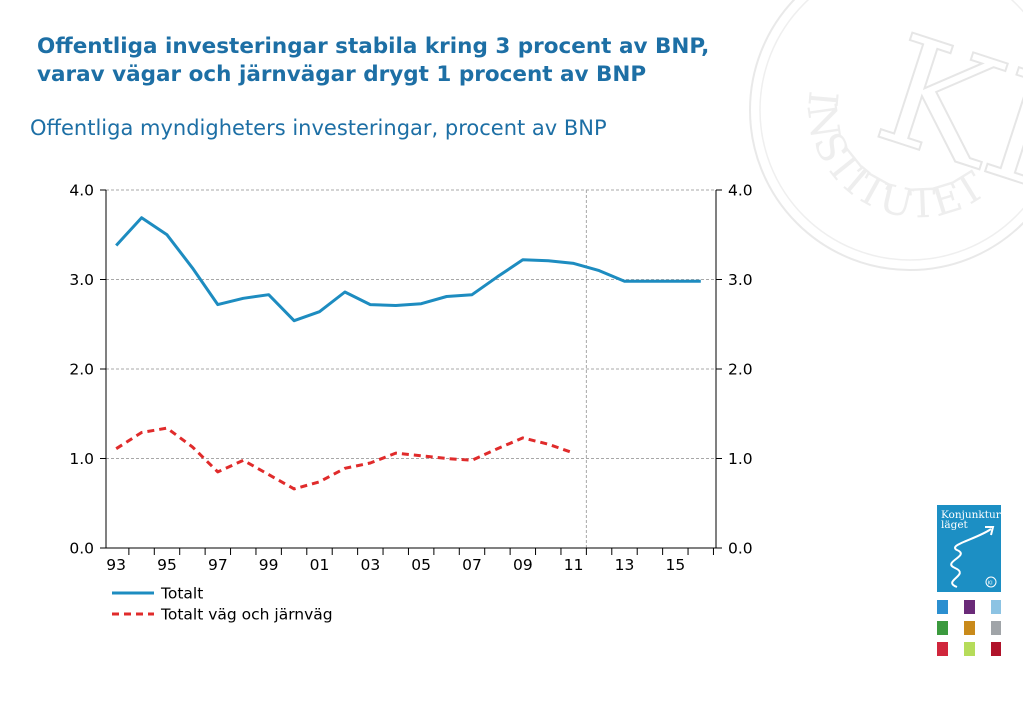 The image size is (1023, 708). What do you see at coordinates (955, 525) in the screenshot?
I see `cover-title-line-2: läget` at bounding box center [955, 525].